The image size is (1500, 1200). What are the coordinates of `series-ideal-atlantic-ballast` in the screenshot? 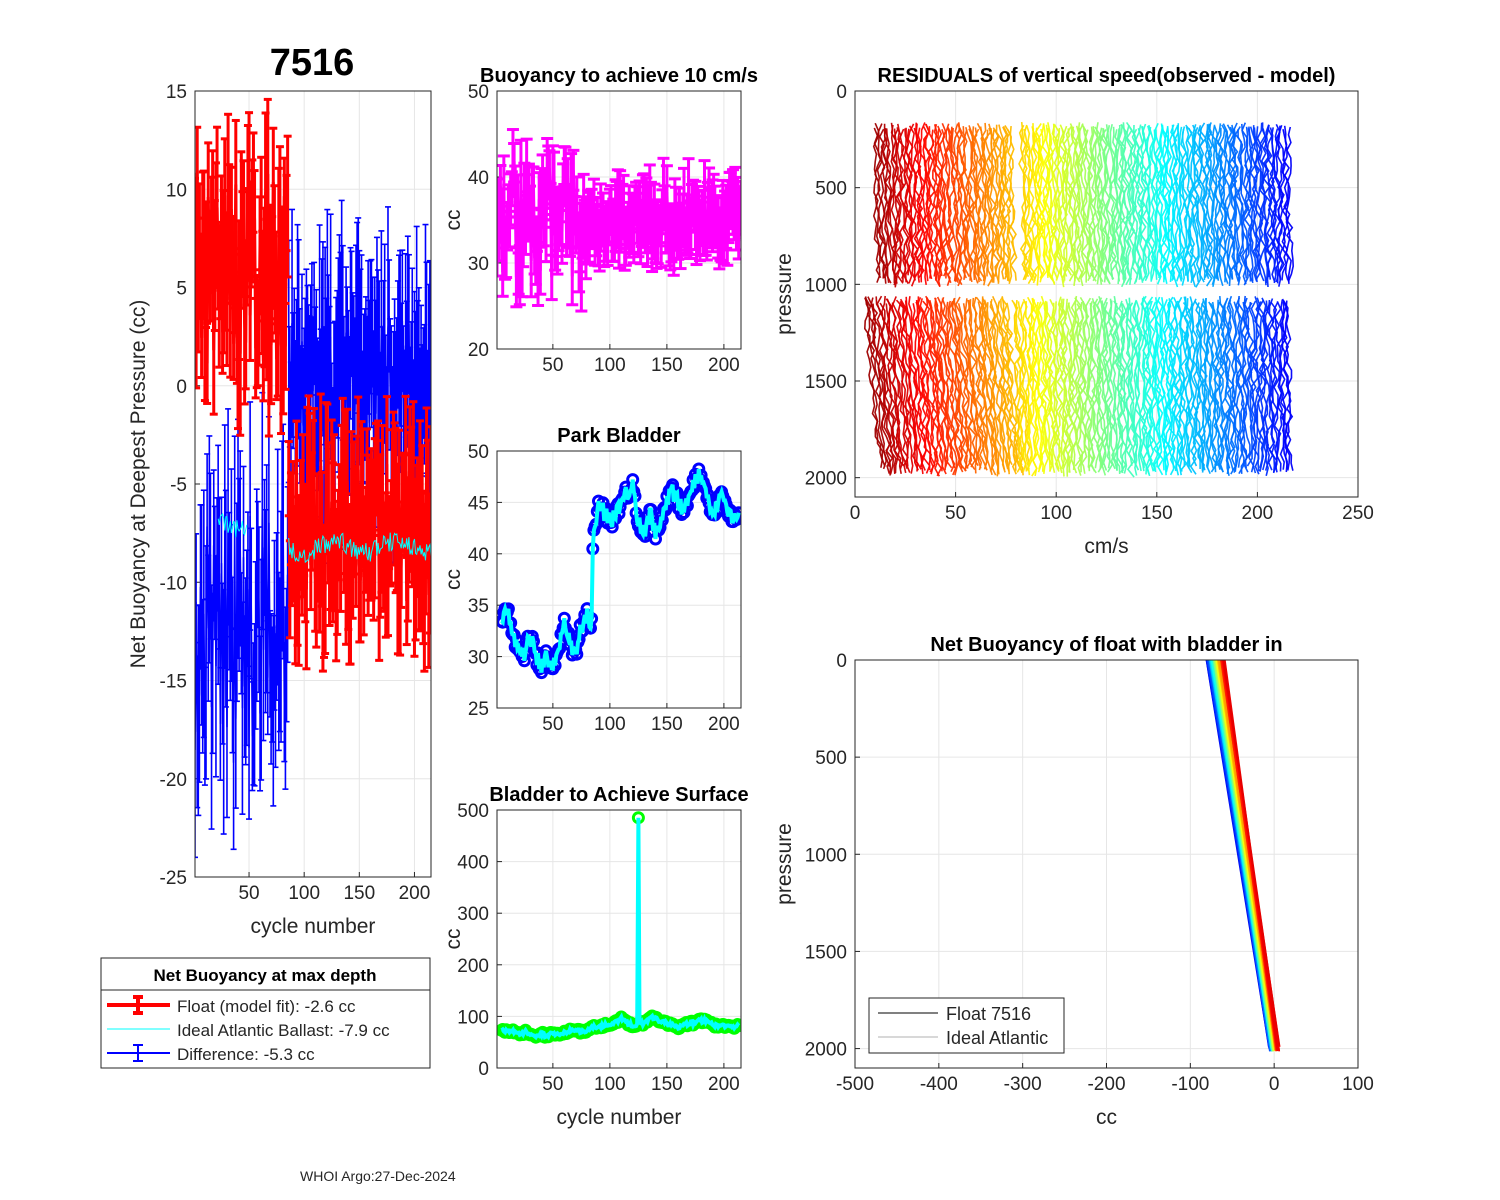 It's located at (232, 525).